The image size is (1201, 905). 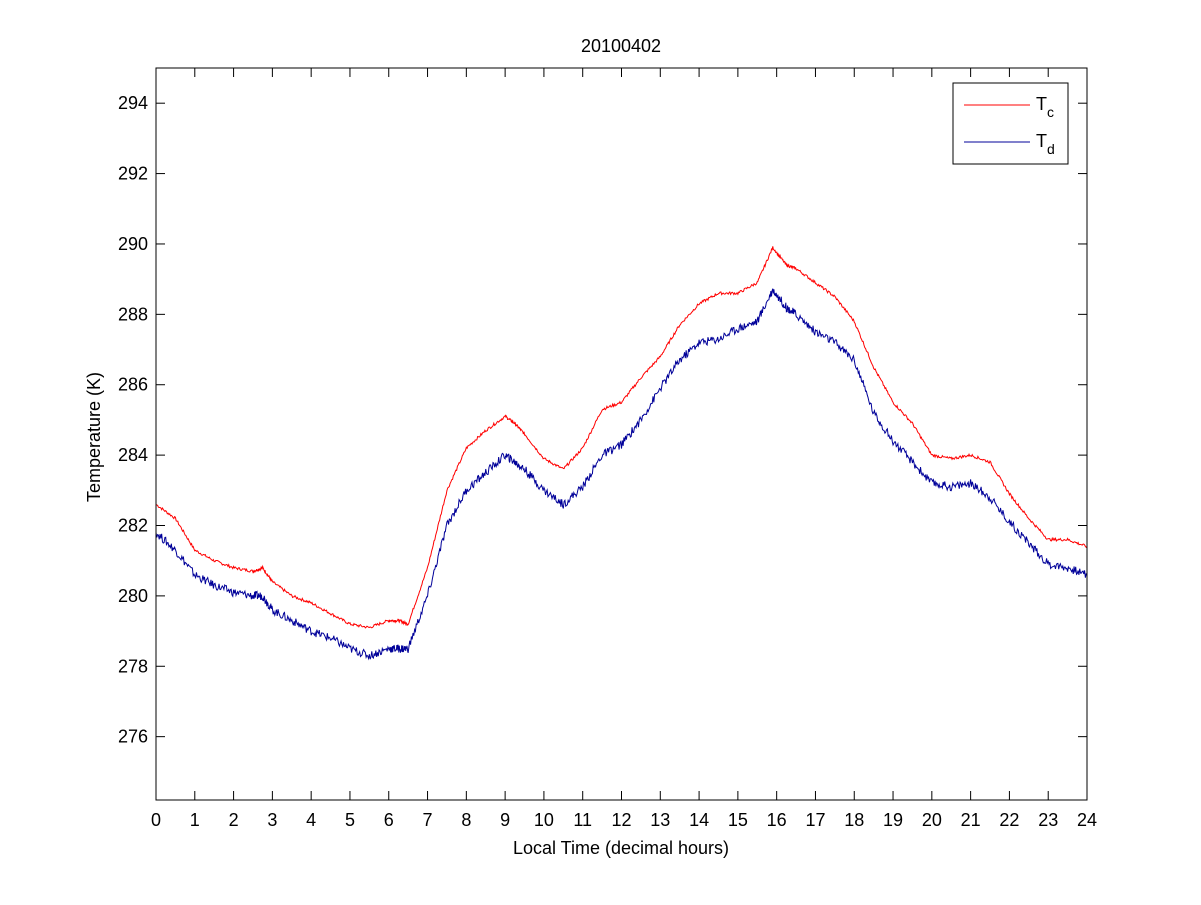 I want to click on y-tick-label: 286, so click(x=133, y=385).